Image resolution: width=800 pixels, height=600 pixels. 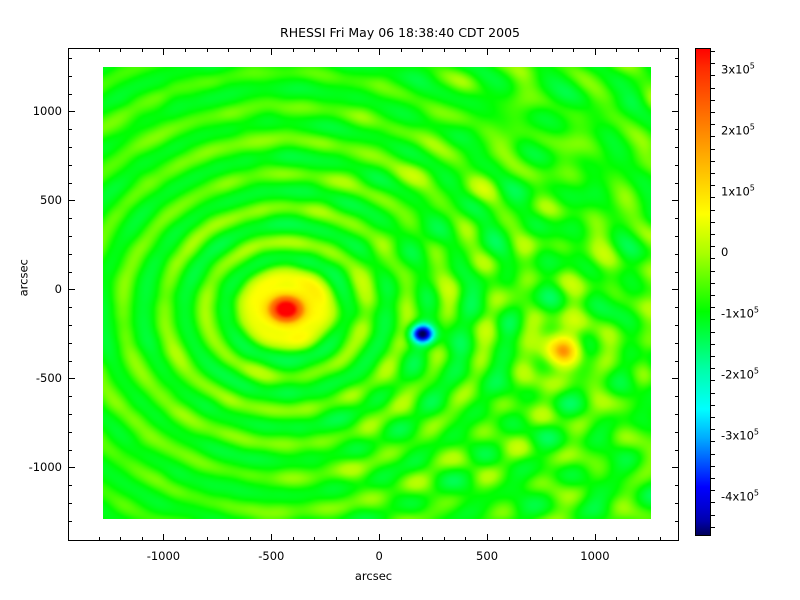 I want to click on colorbar-tick-label: -3x10⁵, so click(x=740, y=435).